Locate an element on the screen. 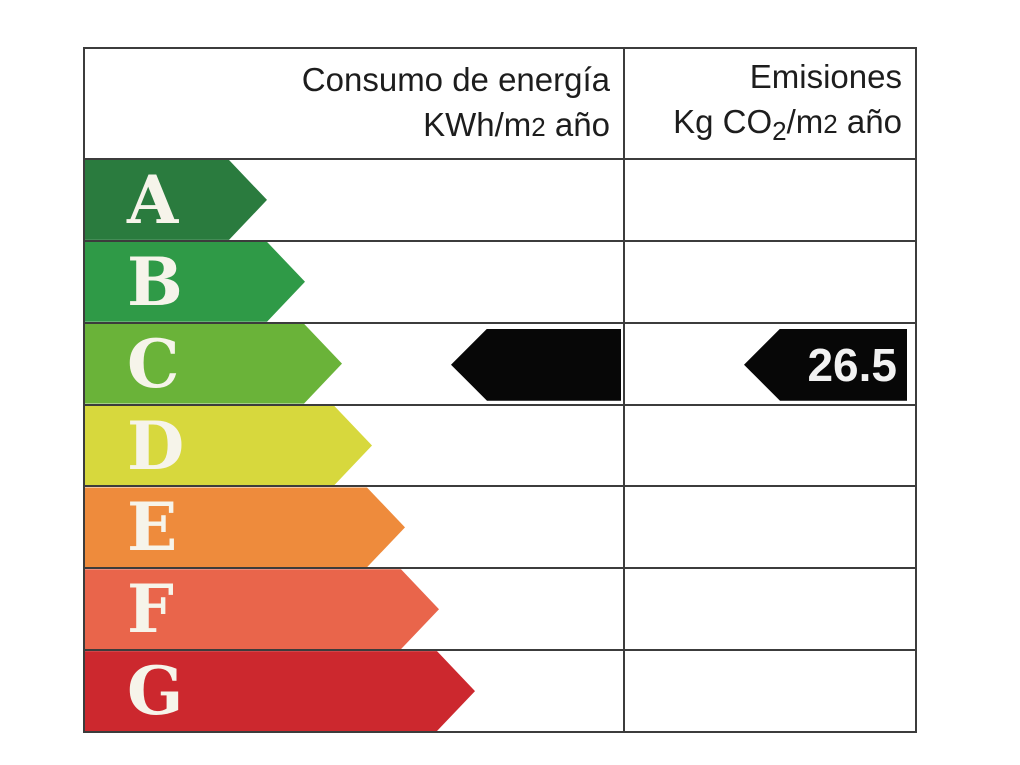 The width and height of the screenshot is (1020, 765). rating-letter-g: G is located at coordinates (155, 691).